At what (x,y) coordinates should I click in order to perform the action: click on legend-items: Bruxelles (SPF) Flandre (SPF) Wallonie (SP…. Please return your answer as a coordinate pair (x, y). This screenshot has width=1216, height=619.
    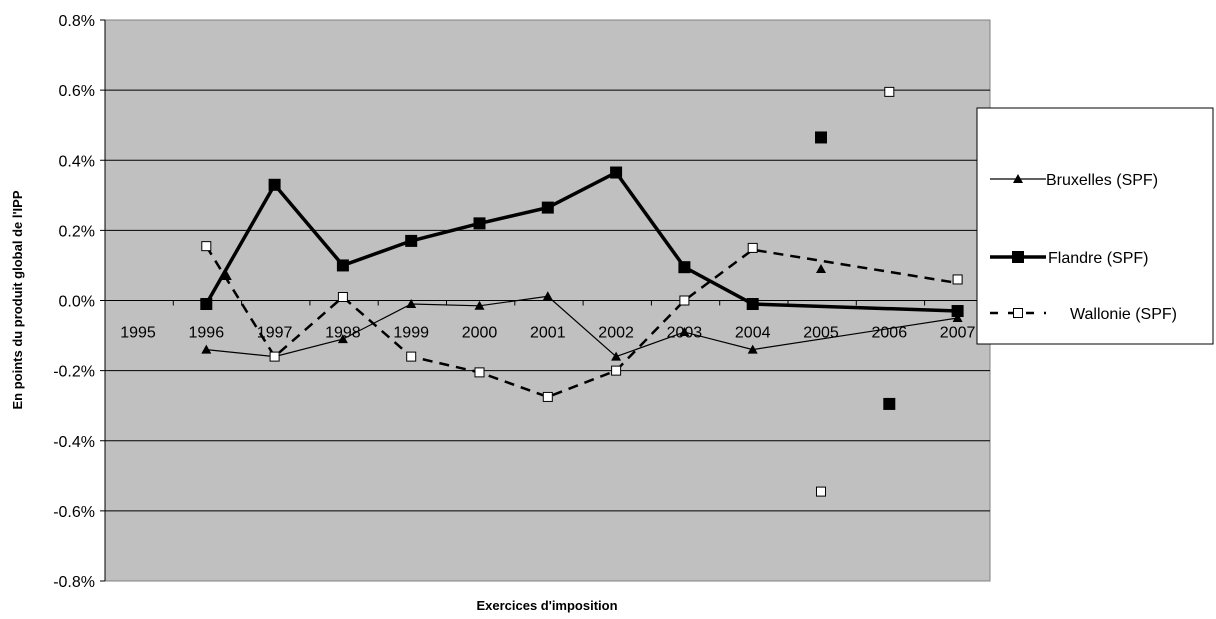
    Looking at the image, I should click on (1083, 247).